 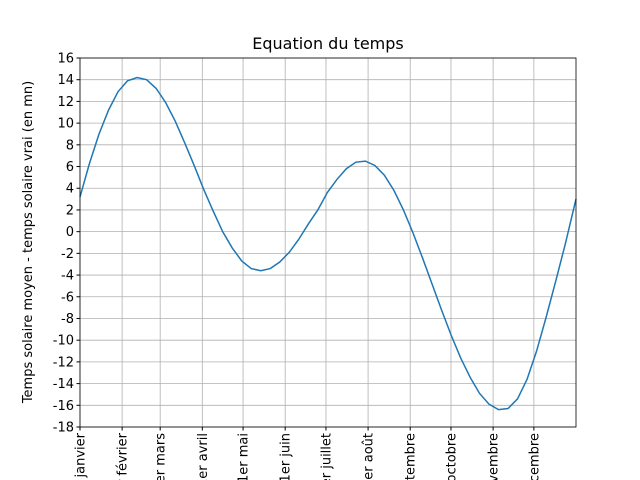 I want to click on chart-title: Equation du temps, so click(x=328, y=43).